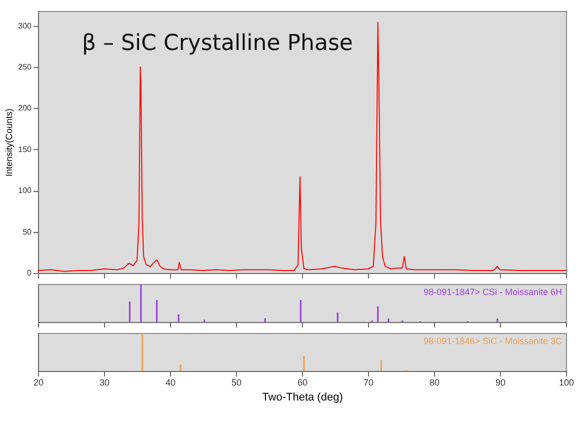 The width and height of the screenshot is (578, 427). What do you see at coordinates (170, 383) in the screenshot?
I see `x-tick-label: 40` at bounding box center [170, 383].